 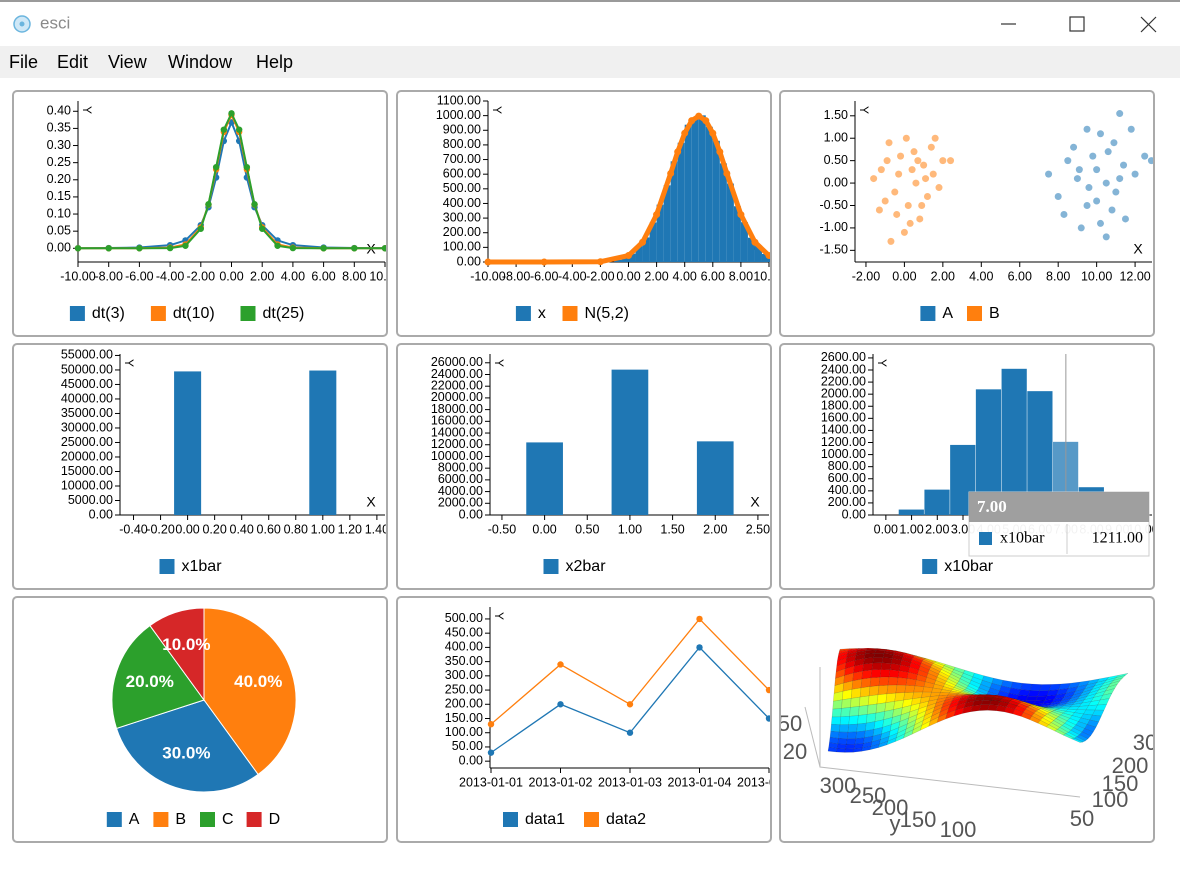 What do you see at coordinates (87, 398) in the screenshot?
I see `y-tick-label: 40000.00` at bounding box center [87, 398].